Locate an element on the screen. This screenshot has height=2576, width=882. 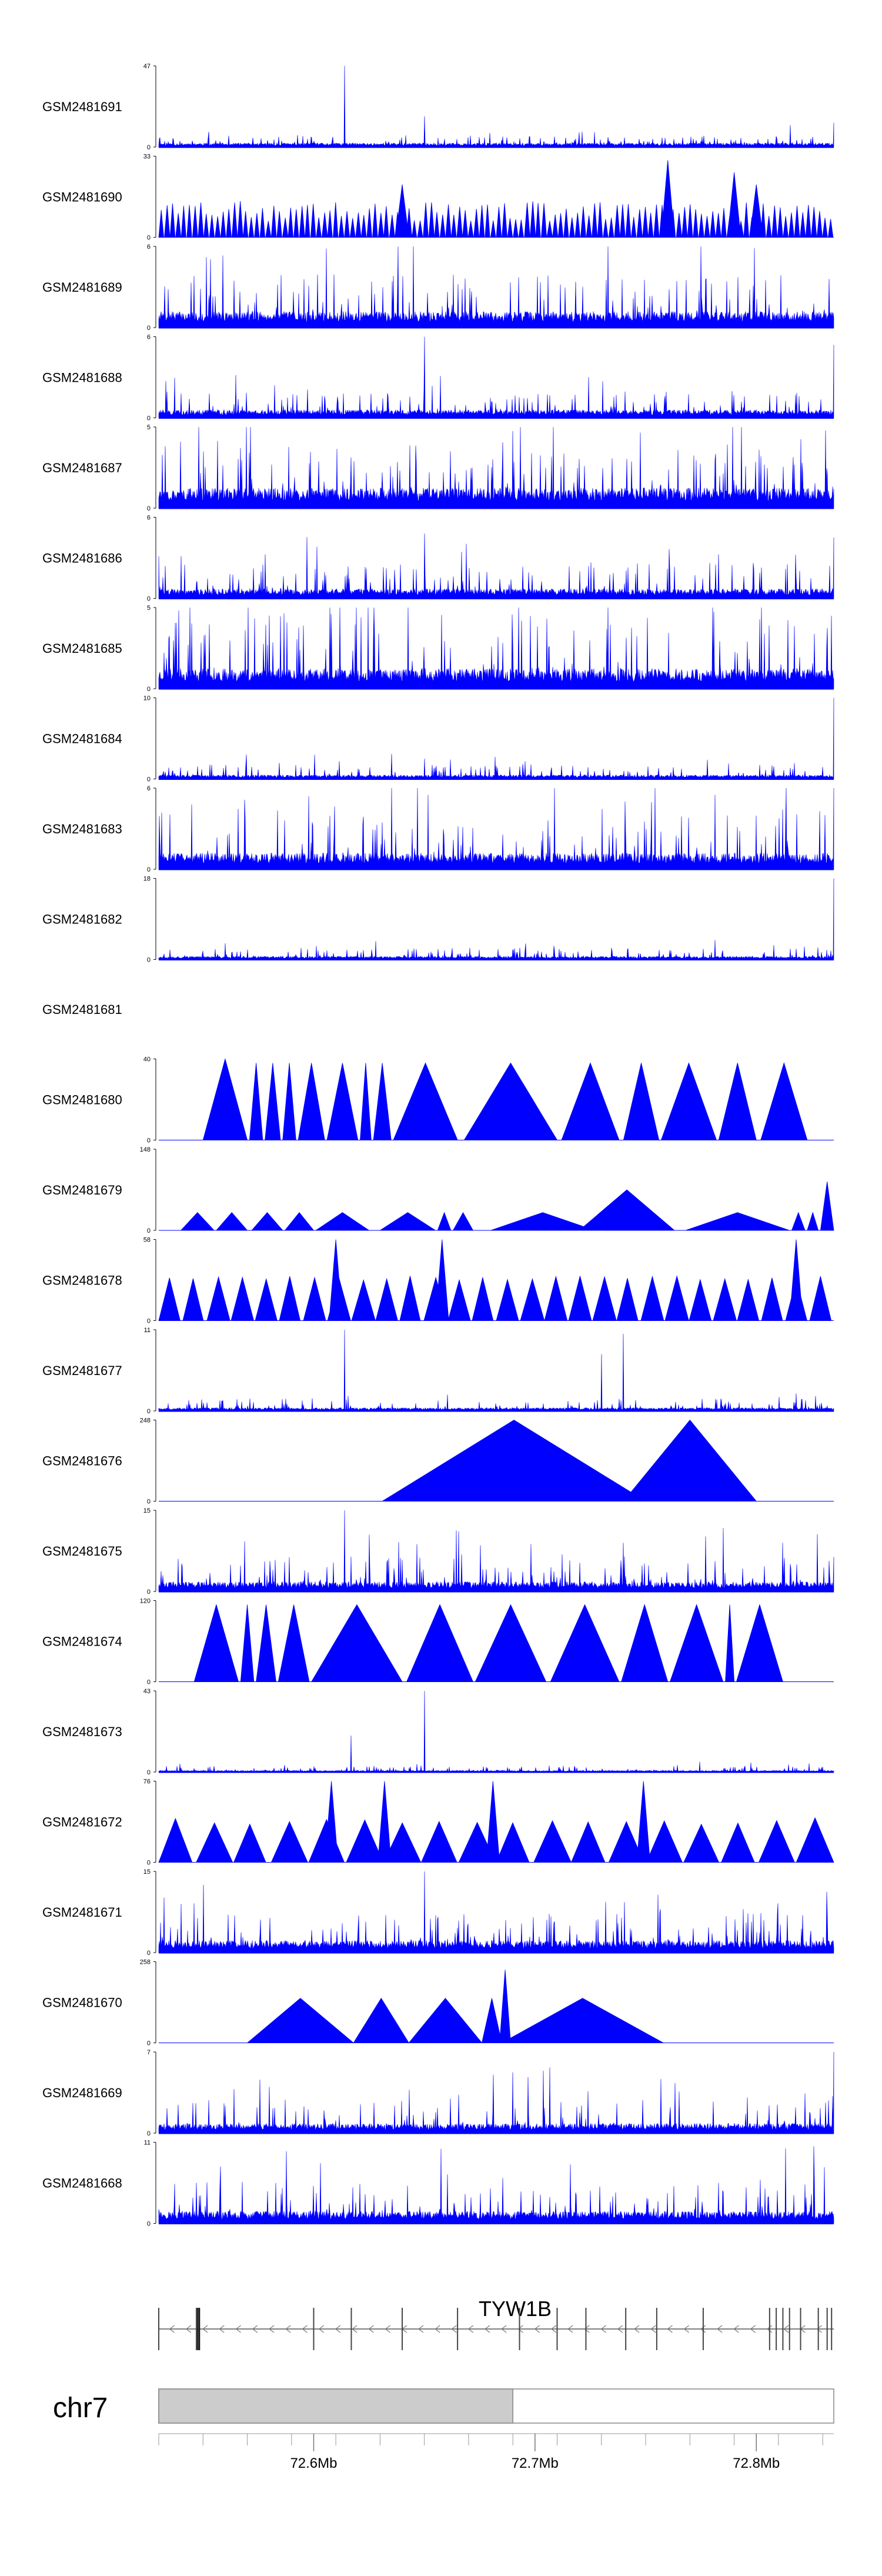
track-label: GSM2481688 is located at coordinates (82, 378).